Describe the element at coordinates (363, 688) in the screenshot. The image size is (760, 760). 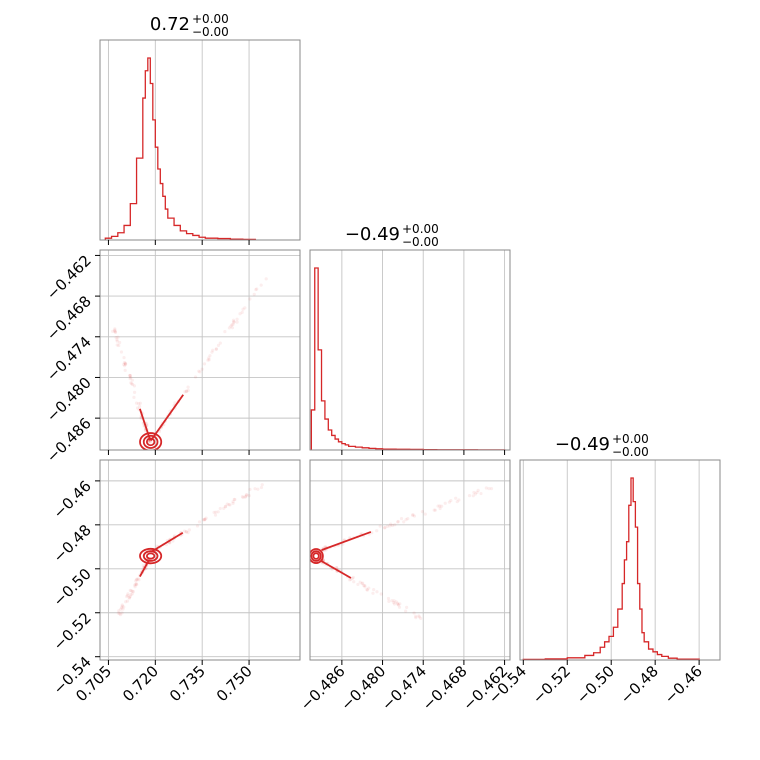
I see `x-tick-label: −0.480` at that location.